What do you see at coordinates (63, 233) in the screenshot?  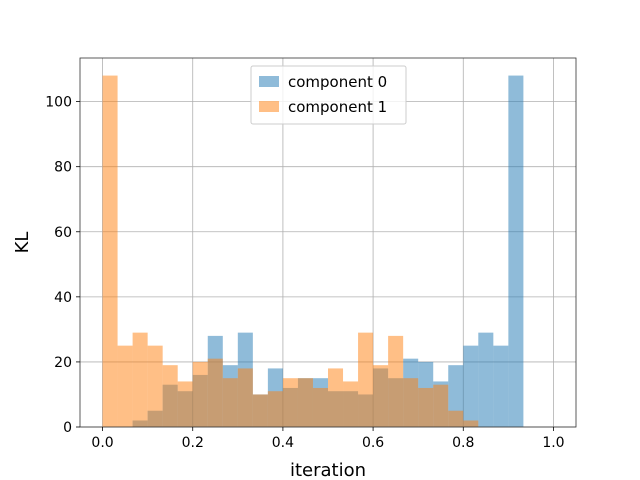 I see `y-tick-label: 60` at bounding box center [63, 233].